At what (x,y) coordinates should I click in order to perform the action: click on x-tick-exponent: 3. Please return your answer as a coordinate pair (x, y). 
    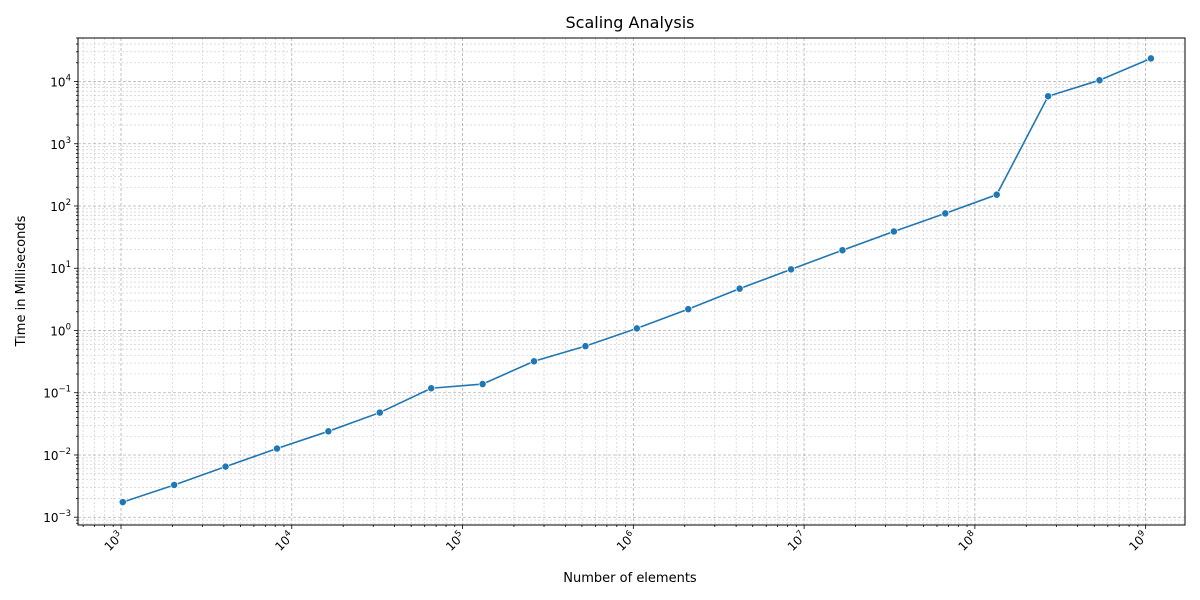
    Looking at the image, I should click on (117, 534).